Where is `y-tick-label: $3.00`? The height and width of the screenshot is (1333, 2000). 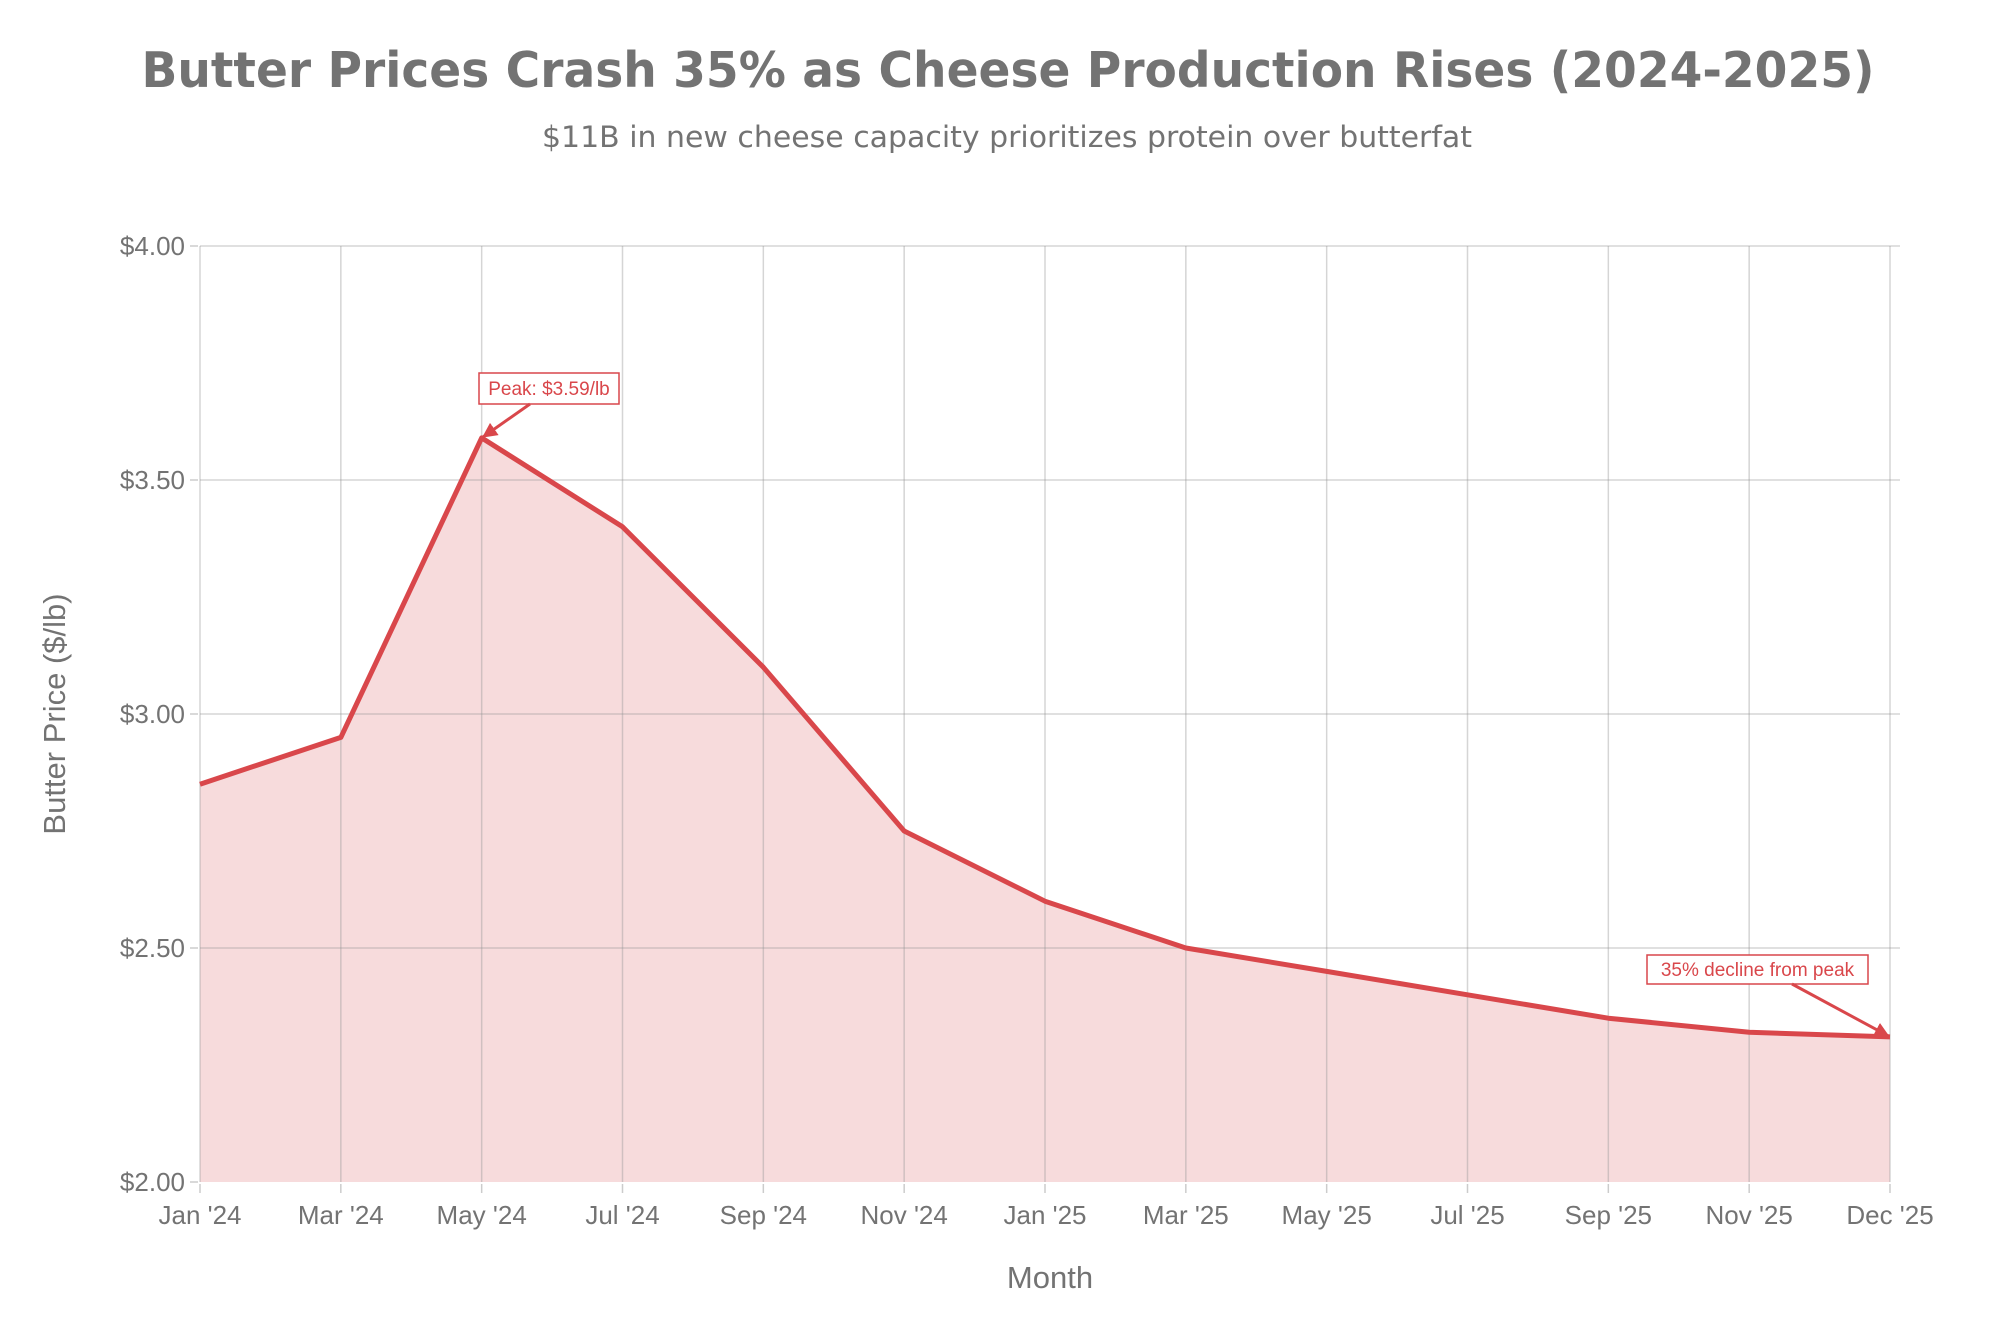 y-tick-label: $3.00 is located at coordinates (152, 714).